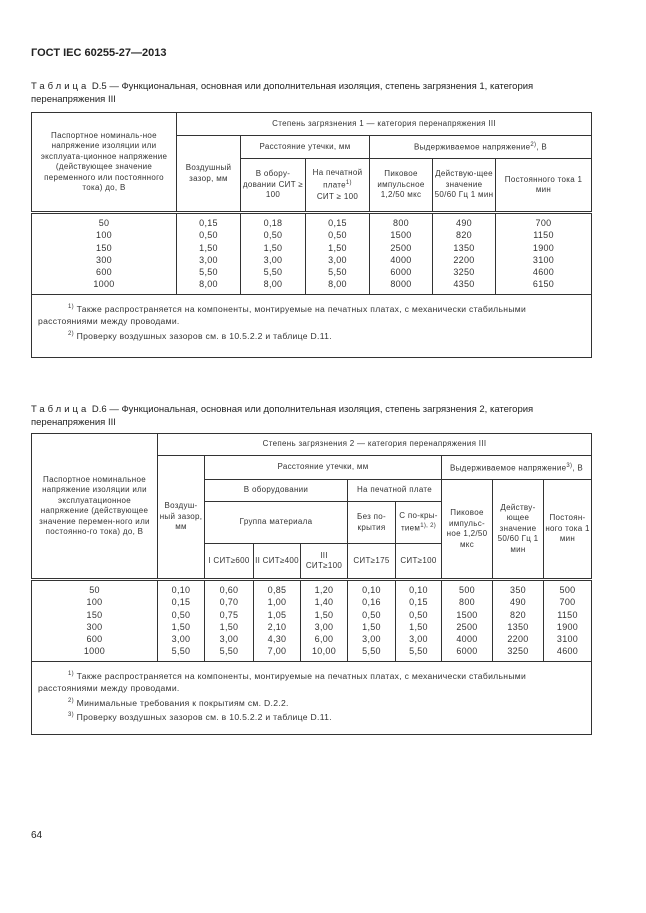  Describe the element at coordinates (104, 284) in the screenshot. I see `data-cell: 1000` at that location.